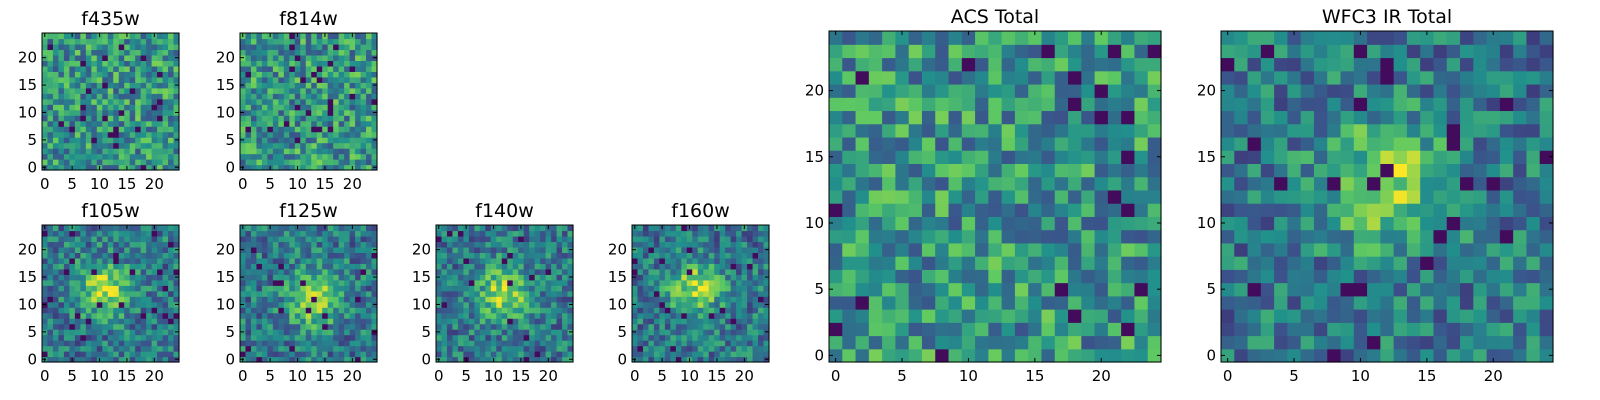  What do you see at coordinates (701, 294) in the screenshot?
I see `heatmap-image` at bounding box center [701, 294].